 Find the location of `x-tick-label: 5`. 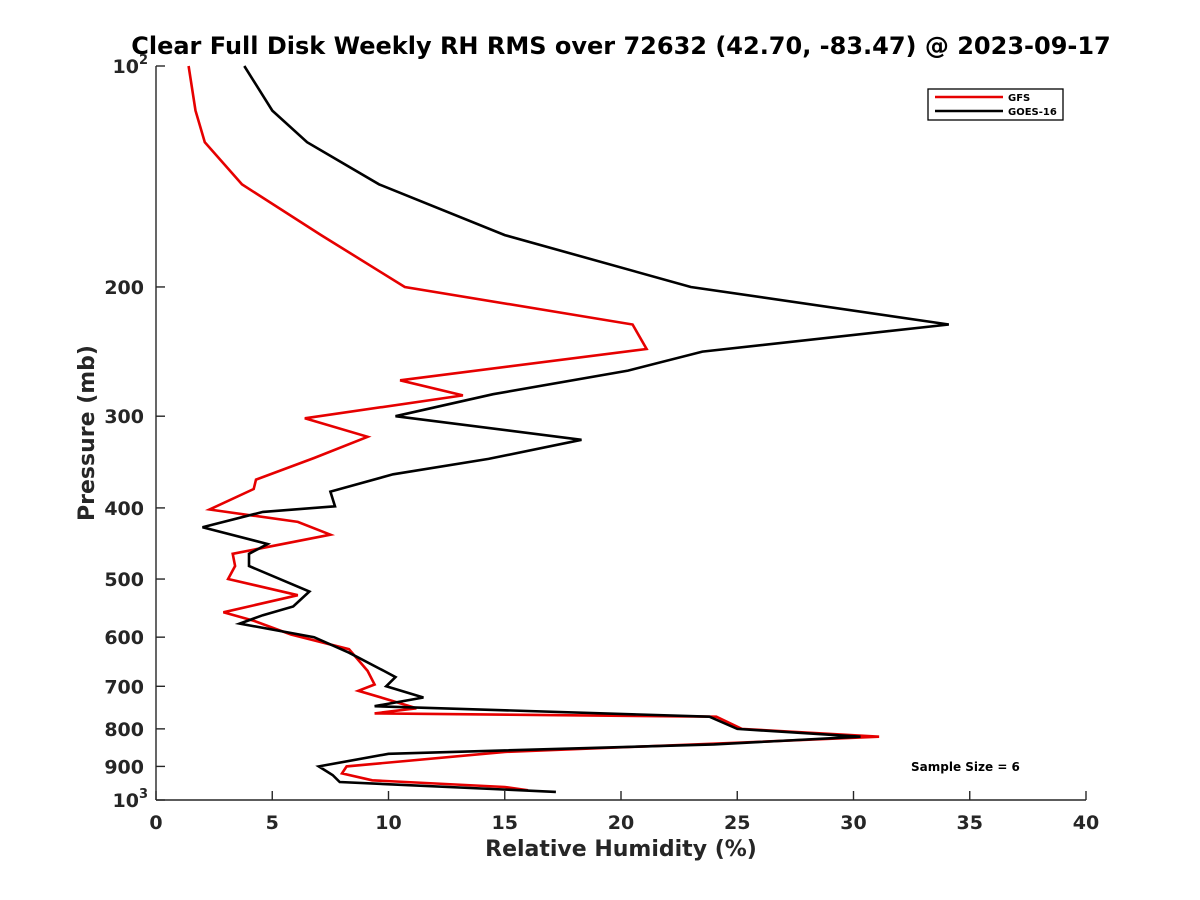

x-tick-label: 5 is located at coordinates (272, 823).